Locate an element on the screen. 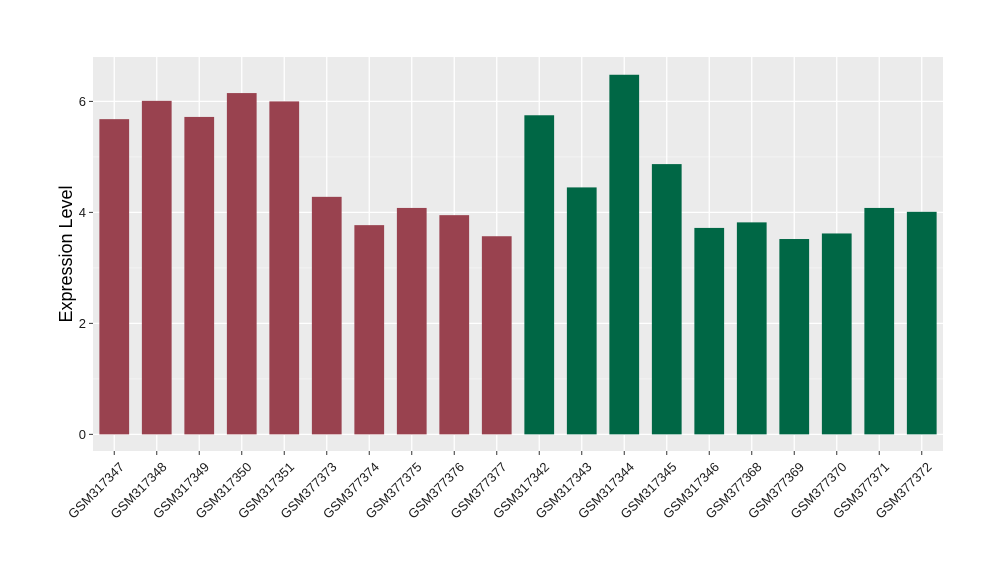  y-axis: 0 2 4 6 is located at coordinates (86, 268).